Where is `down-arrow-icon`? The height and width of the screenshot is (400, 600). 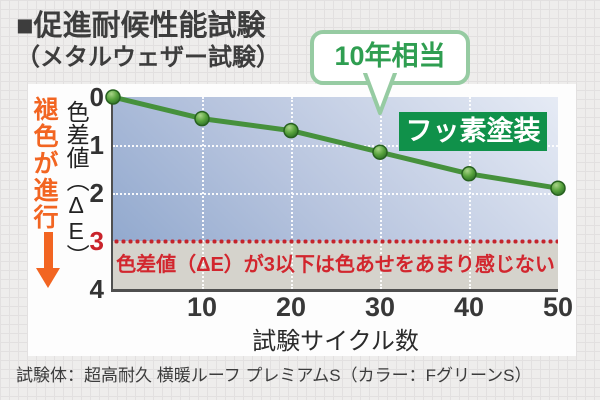
down-arrow-icon is located at coordinates (48, 260).